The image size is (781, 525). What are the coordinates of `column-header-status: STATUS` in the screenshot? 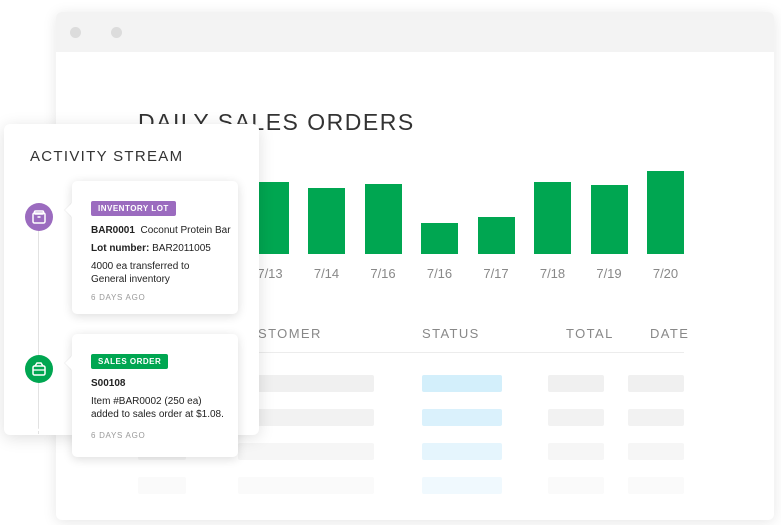 It's located at (451, 333).